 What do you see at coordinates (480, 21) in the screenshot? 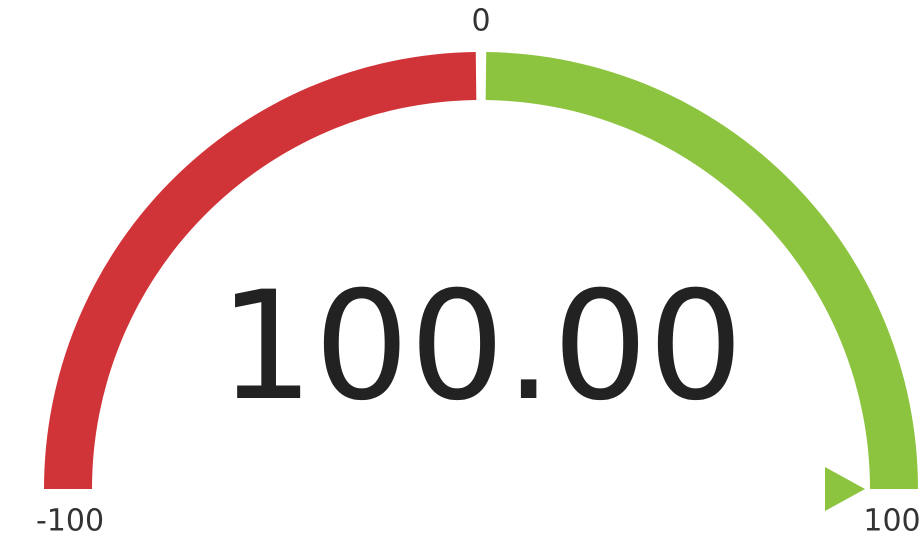
I see `tick-label: 0` at bounding box center [480, 21].